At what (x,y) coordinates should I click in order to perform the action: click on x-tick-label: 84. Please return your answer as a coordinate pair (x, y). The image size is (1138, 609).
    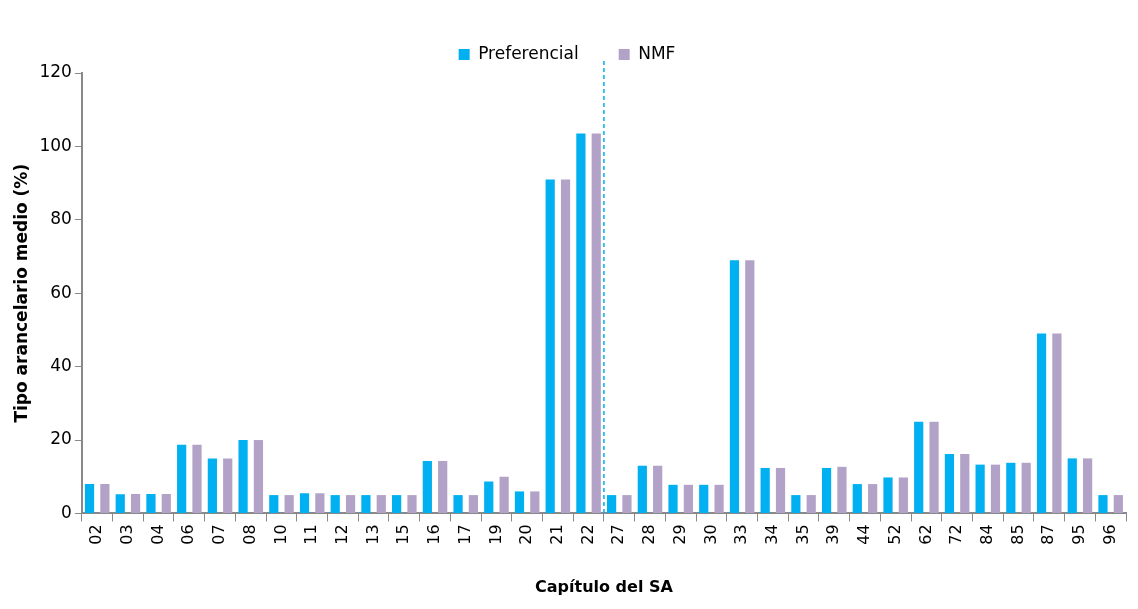
    Looking at the image, I should click on (986, 534).